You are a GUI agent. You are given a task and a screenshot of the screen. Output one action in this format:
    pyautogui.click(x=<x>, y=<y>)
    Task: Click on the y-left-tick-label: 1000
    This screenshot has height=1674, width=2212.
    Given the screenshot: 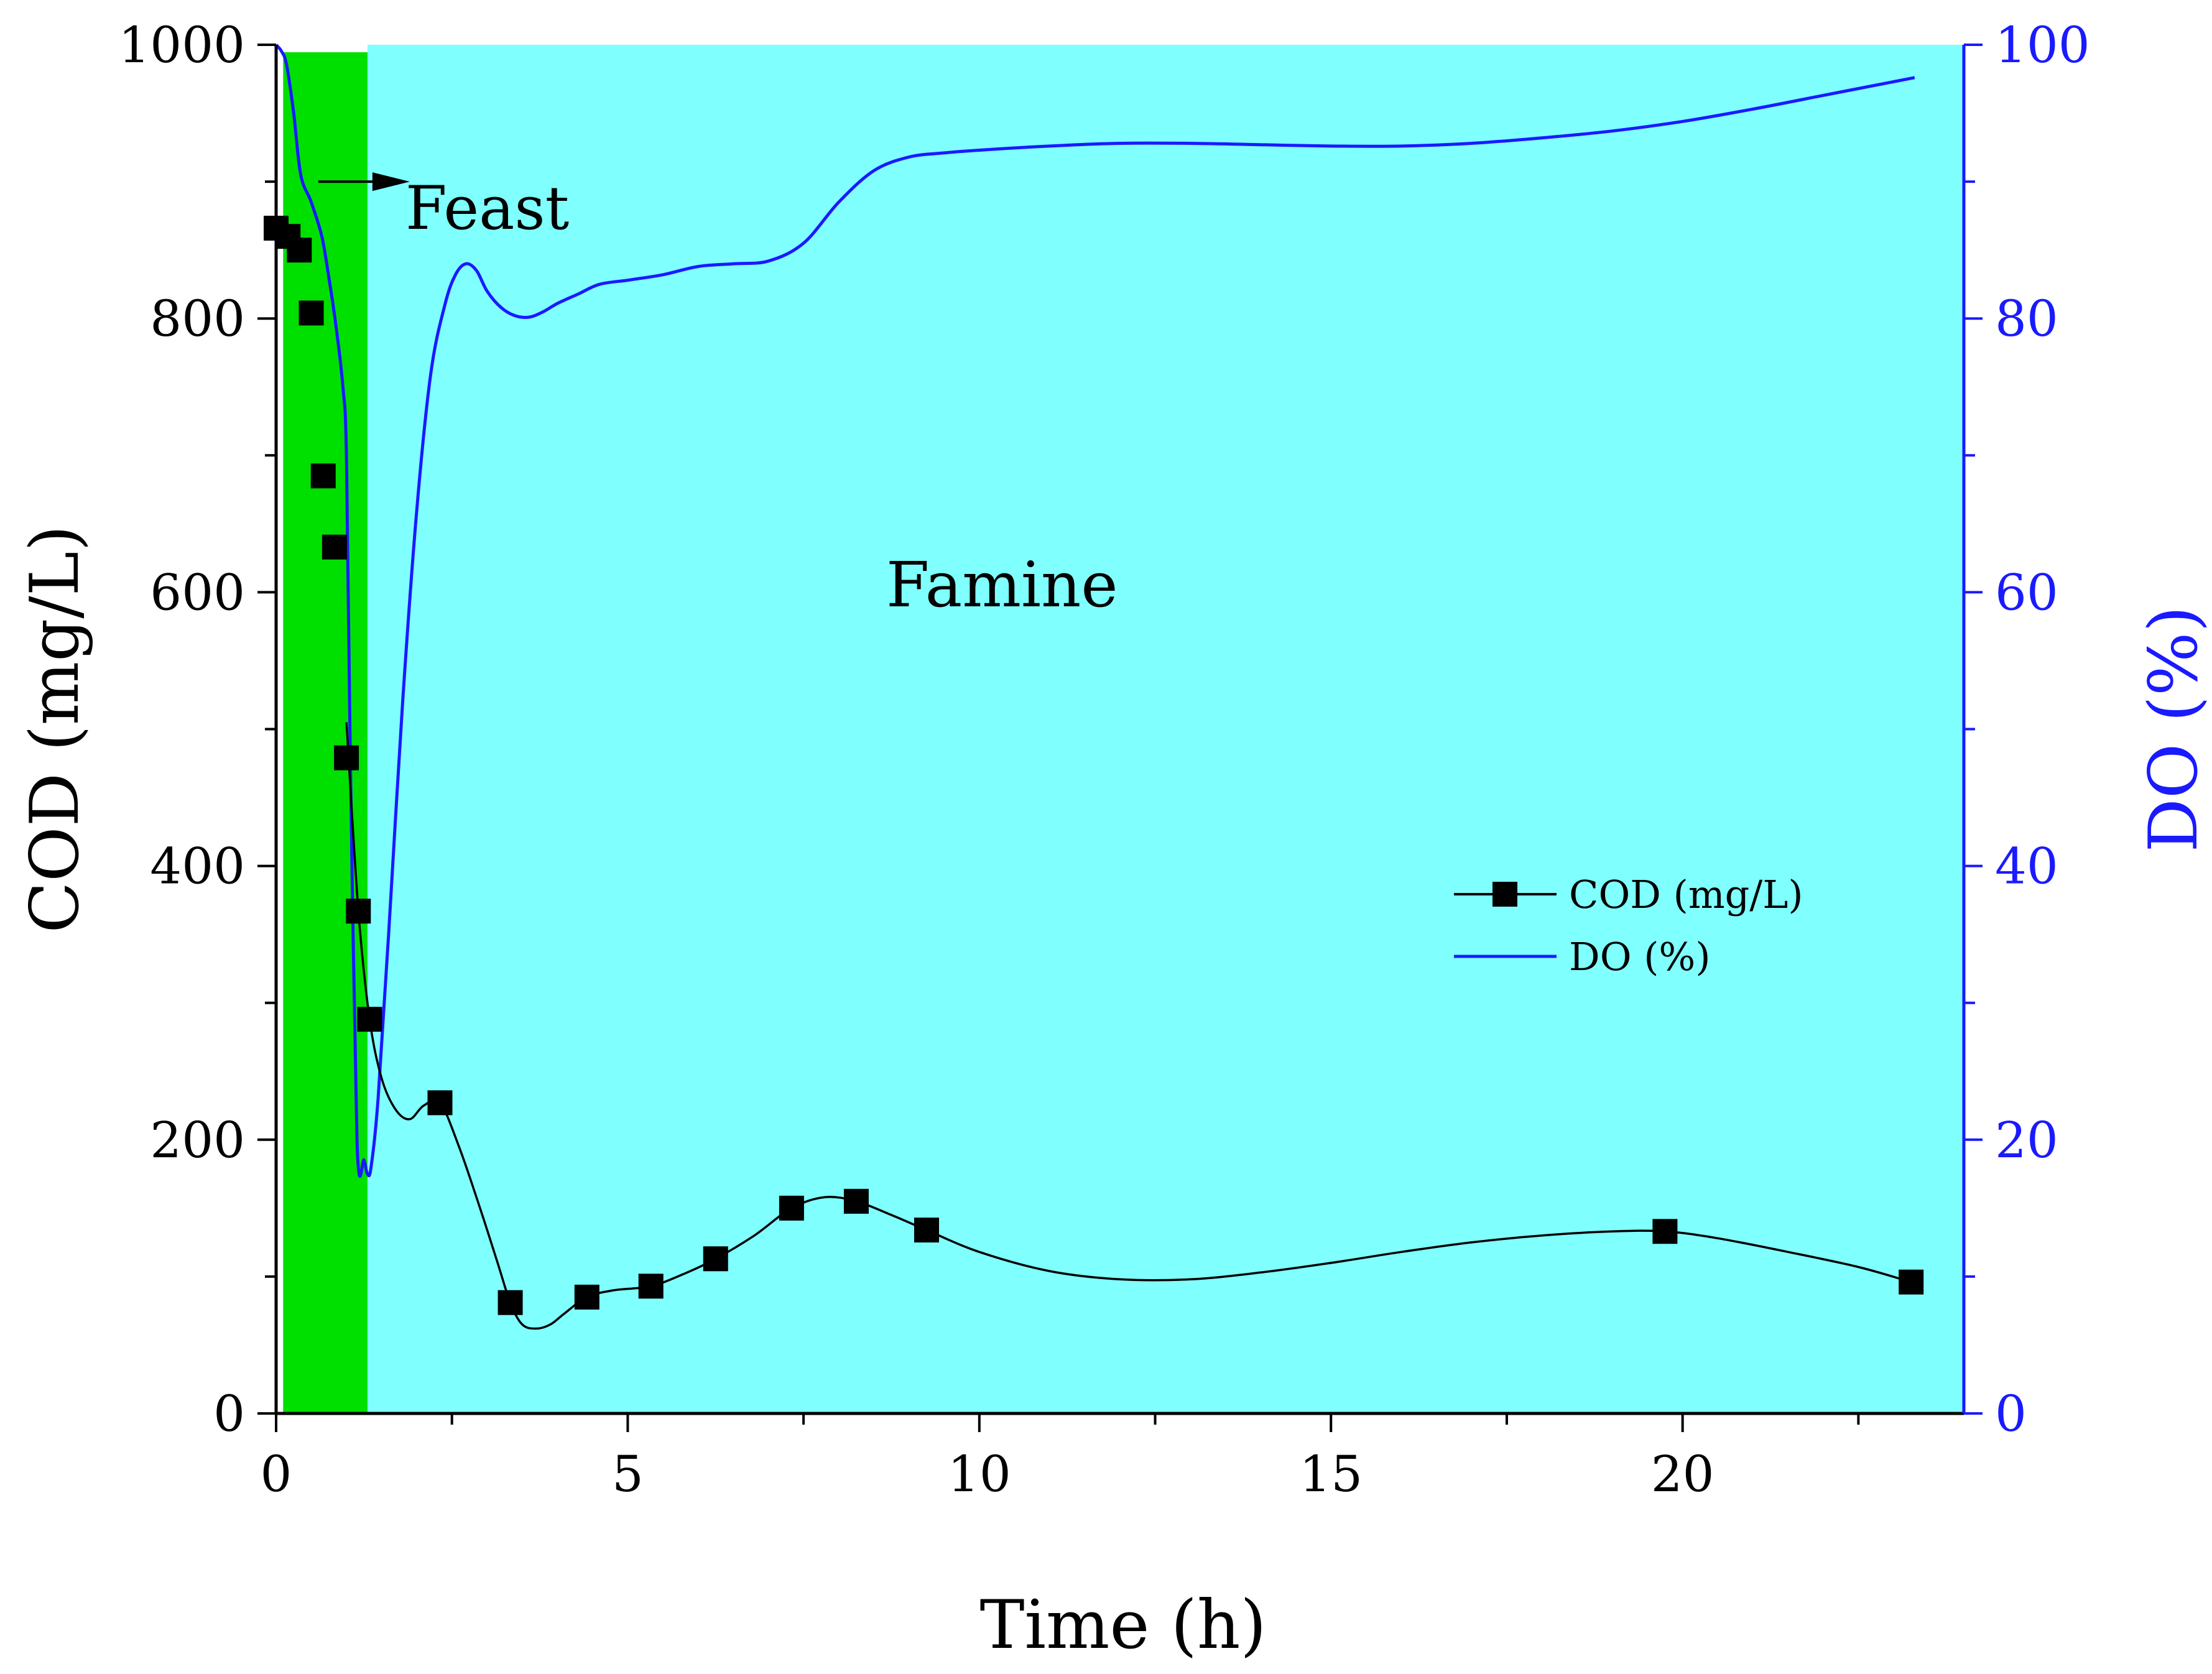 What is the action you would take?
    pyautogui.click(x=181, y=45)
    